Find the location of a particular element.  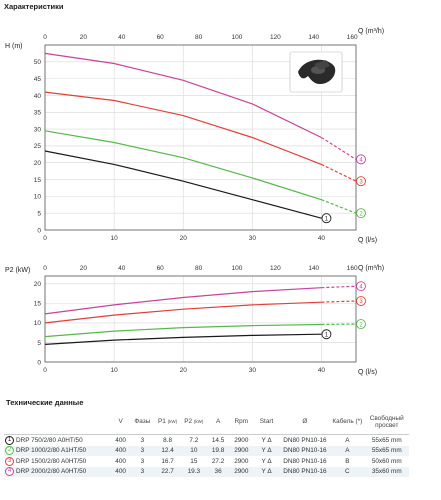

head-series-4-marker is located at coordinates (361, 159).